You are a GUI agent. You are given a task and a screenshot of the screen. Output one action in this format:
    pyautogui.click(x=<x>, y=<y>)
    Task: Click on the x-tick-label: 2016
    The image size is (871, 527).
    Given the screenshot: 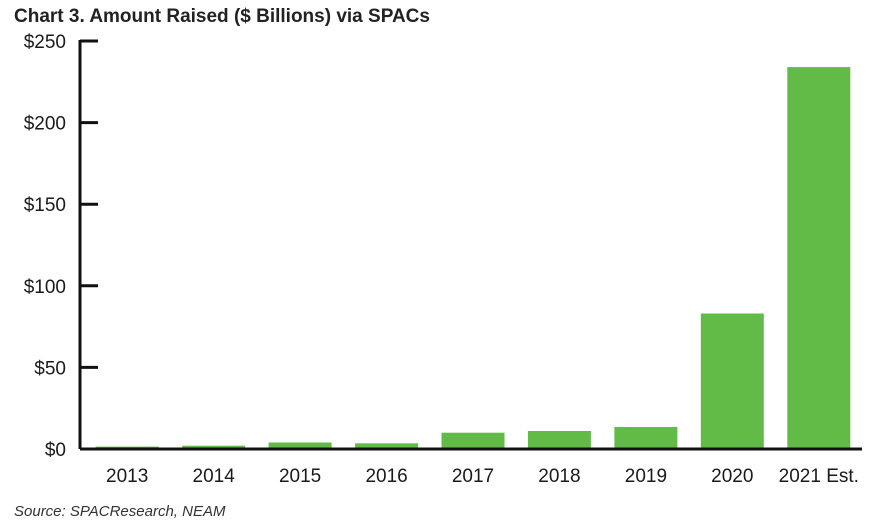 What is the action you would take?
    pyautogui.click(x=386, y=476)
    